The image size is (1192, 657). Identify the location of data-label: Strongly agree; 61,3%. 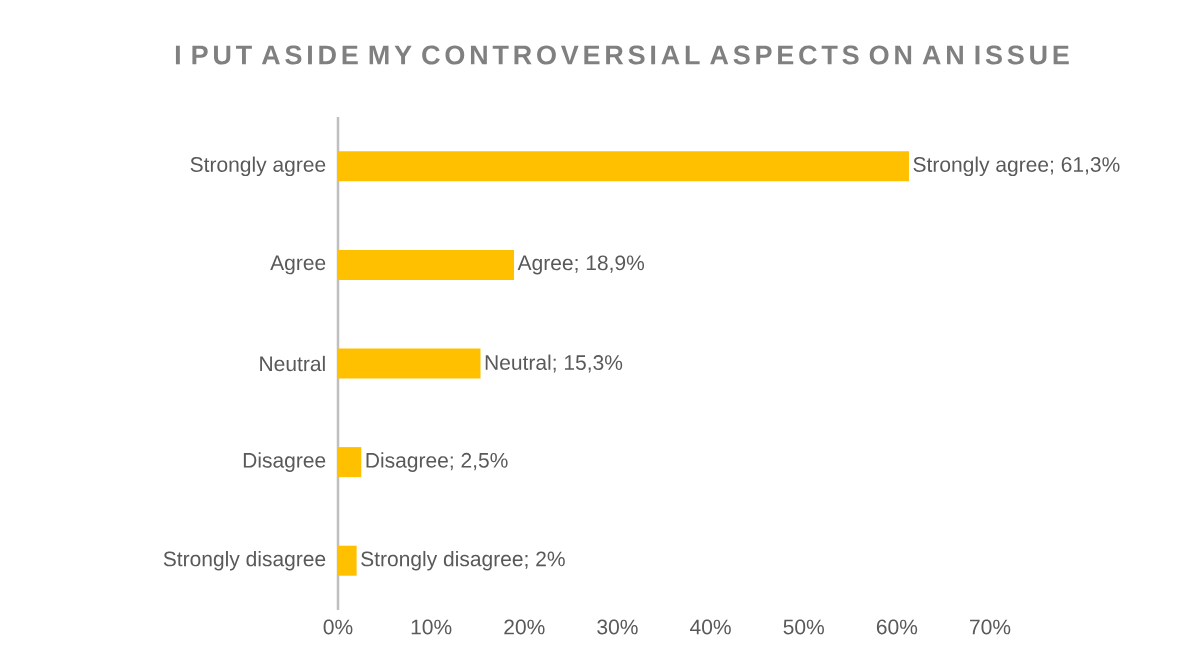
(1016, 166).